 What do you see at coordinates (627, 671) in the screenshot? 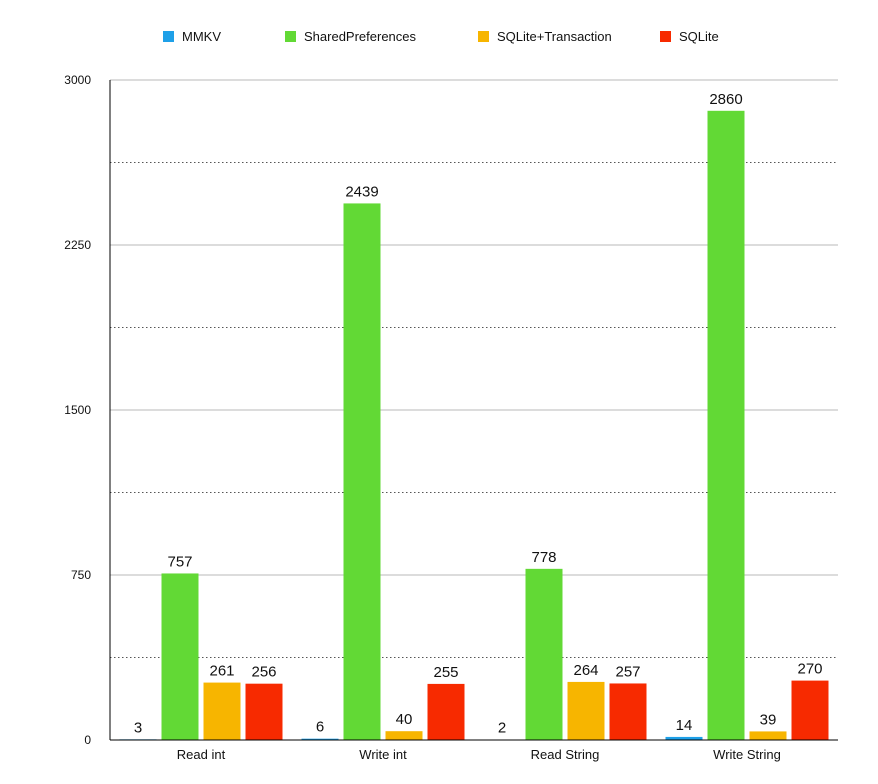
I see `data-label-sqlite-read-string: 257` at bounding box center [627, 671].